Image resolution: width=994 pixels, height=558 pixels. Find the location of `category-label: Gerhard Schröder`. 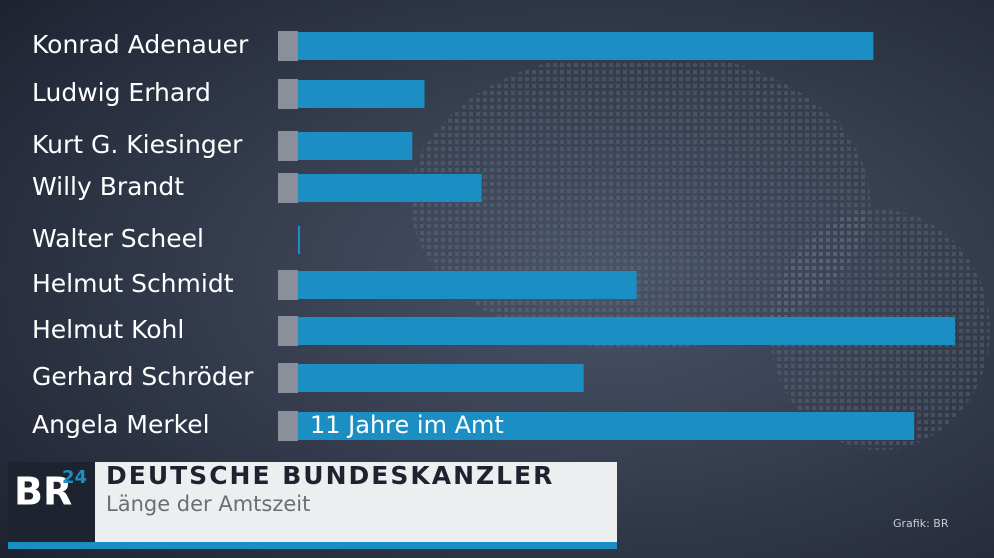

category-label: Gerhard Schröder is located at coordinates (143, 376).